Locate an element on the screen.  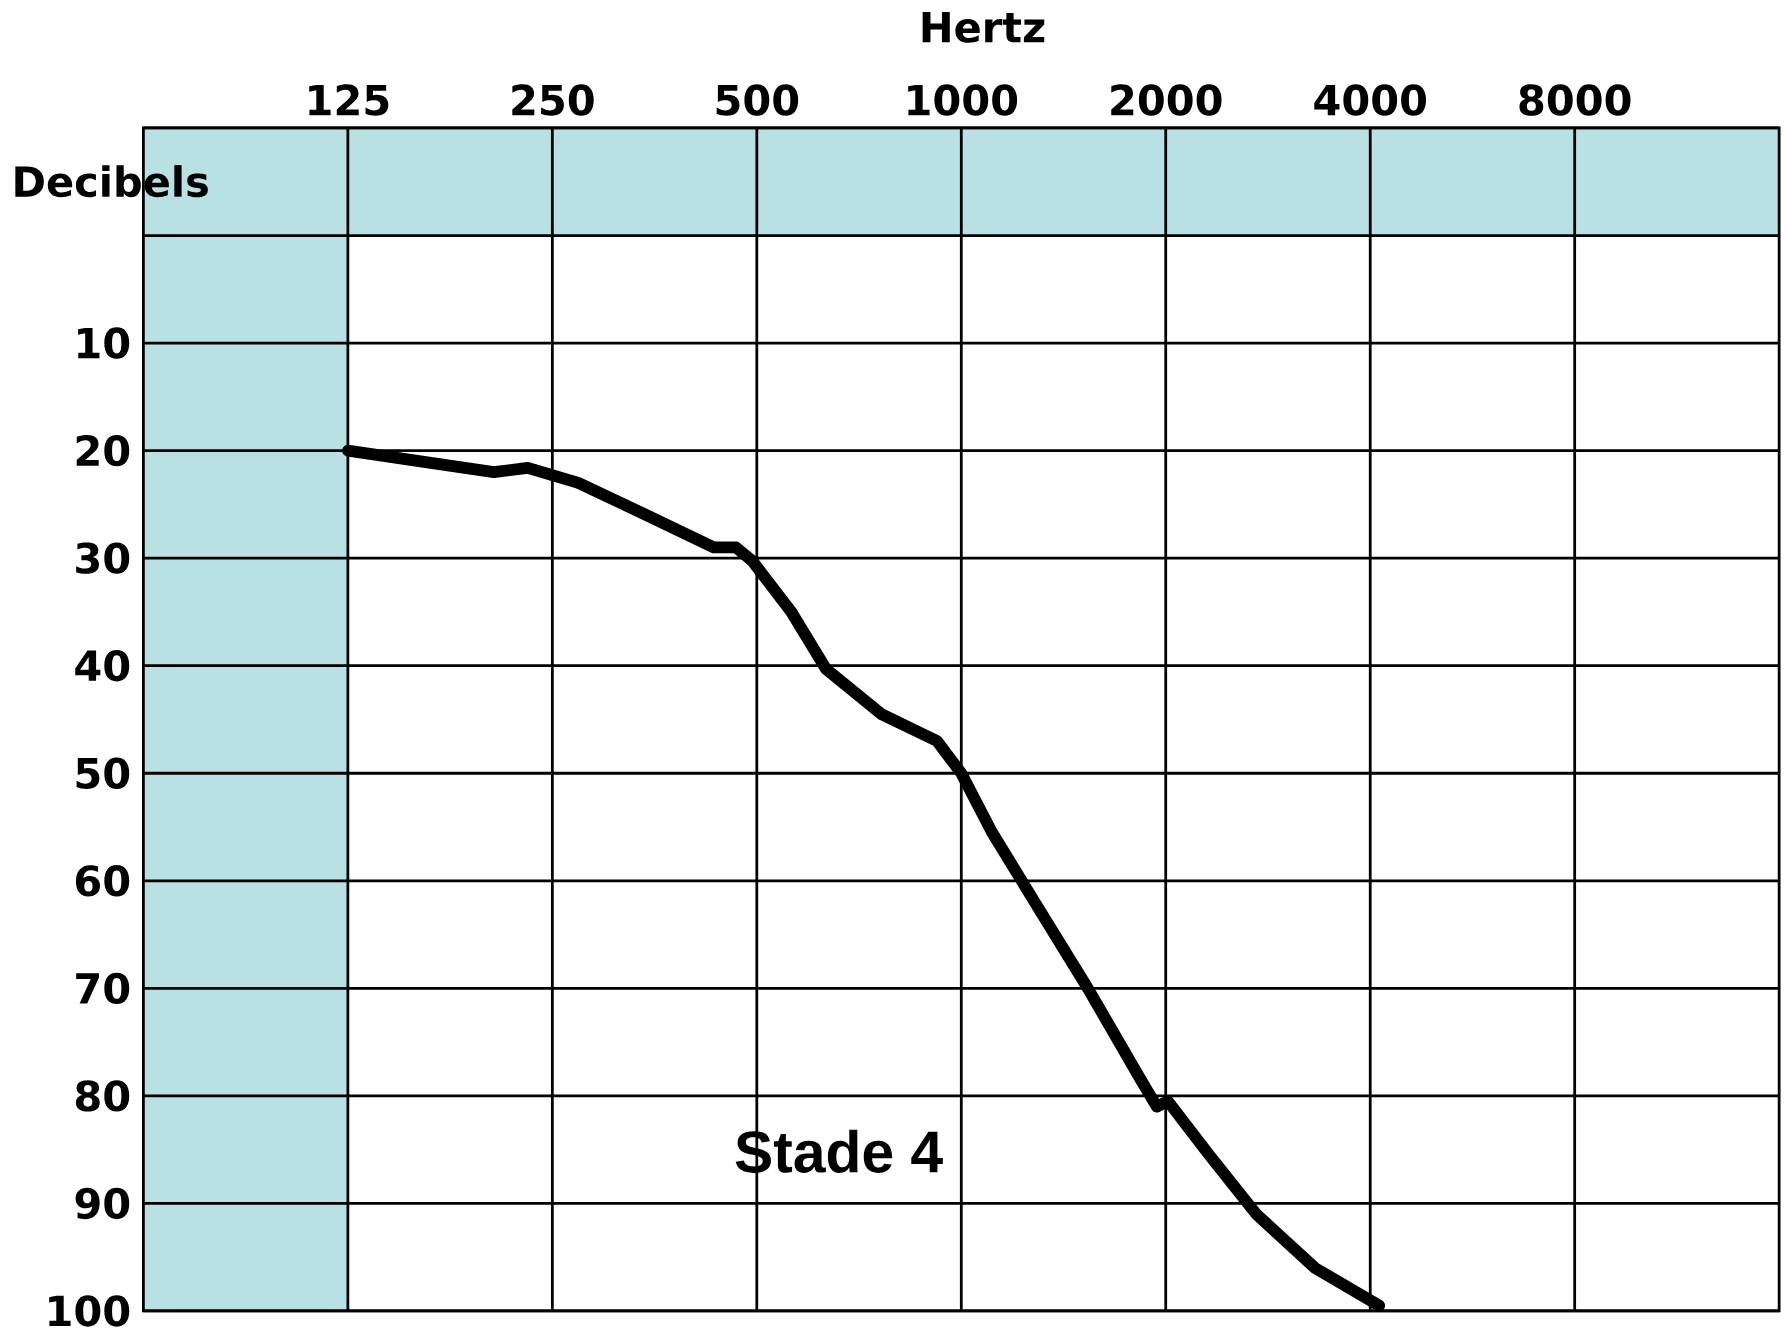
y-tick-label: 50 is located at coordinates (103, 773).